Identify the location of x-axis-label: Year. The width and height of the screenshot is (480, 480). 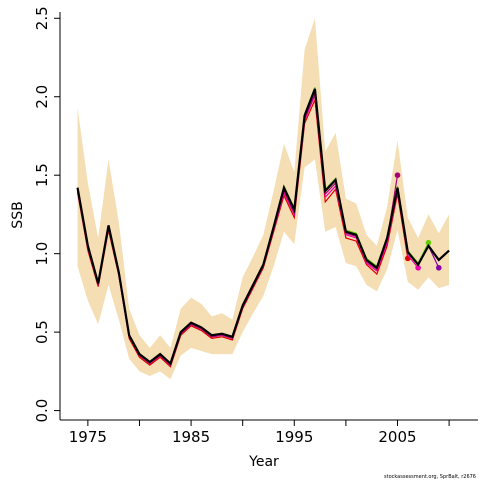
(263, 462).